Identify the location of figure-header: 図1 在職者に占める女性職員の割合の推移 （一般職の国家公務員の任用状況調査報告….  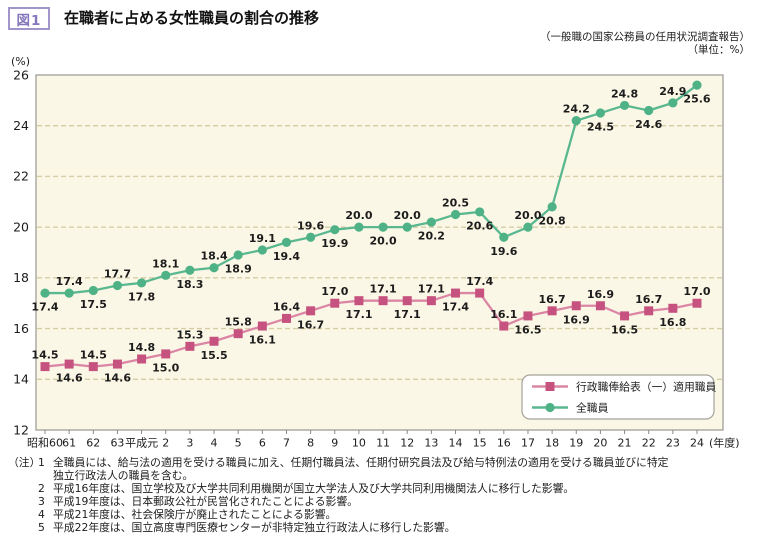
(378, 28).